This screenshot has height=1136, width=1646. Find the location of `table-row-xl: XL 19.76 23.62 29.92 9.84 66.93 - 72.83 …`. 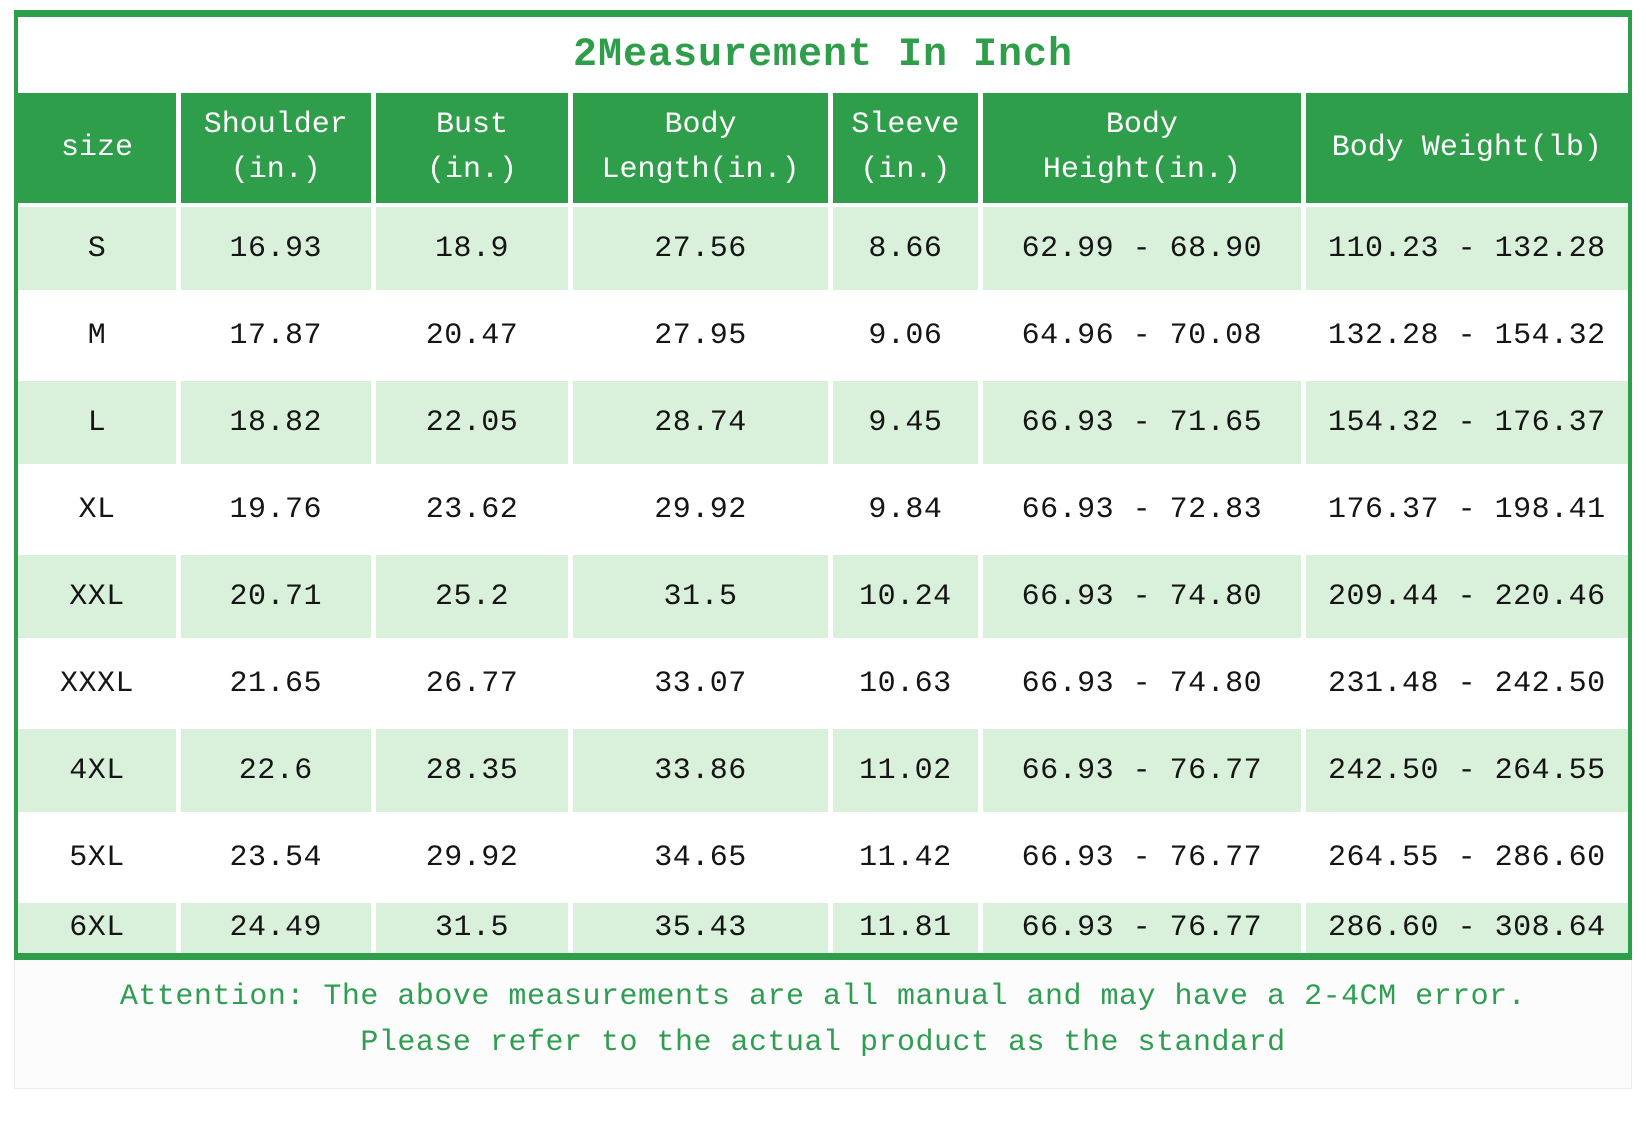

table-row-xl: XL 19.76 23.62 29.92 9.84 66.93 - 72.83 … is located at coordinates (823, 509).